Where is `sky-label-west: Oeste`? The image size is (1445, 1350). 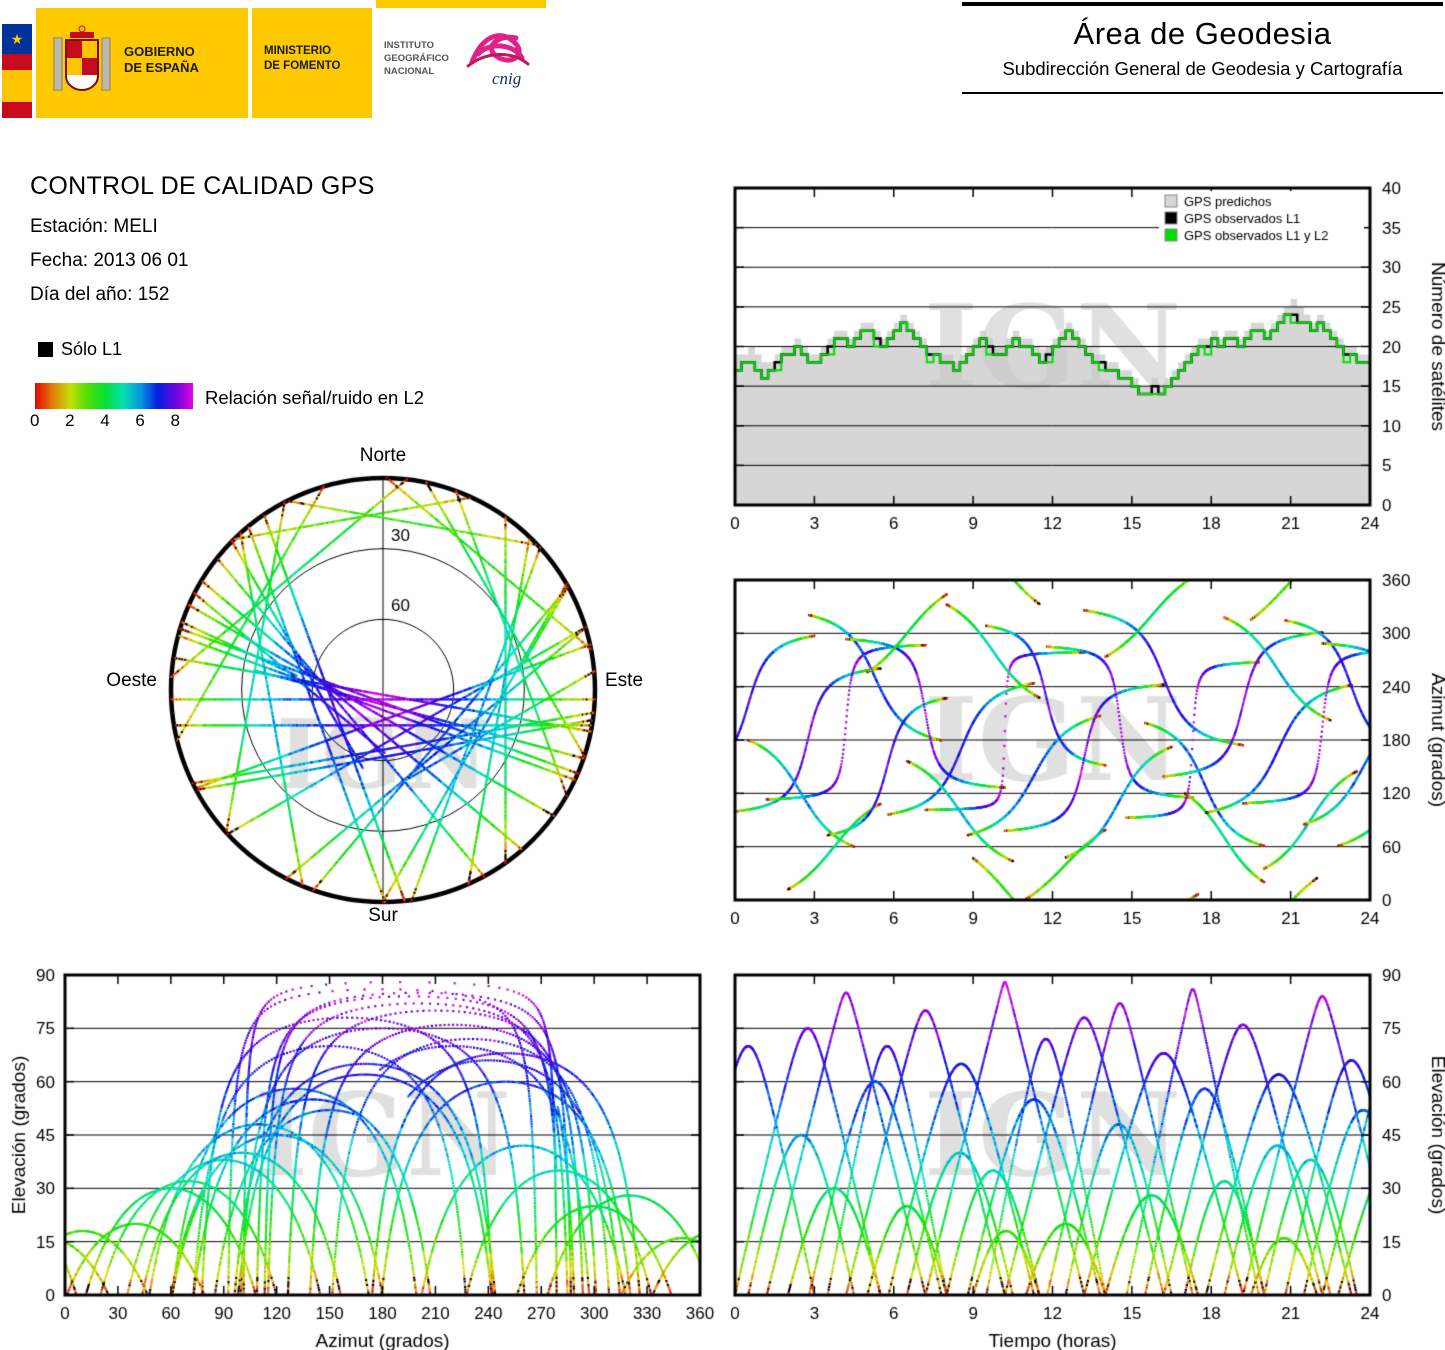
sky-label-west: Oeste is located at coordinates (131, 680).